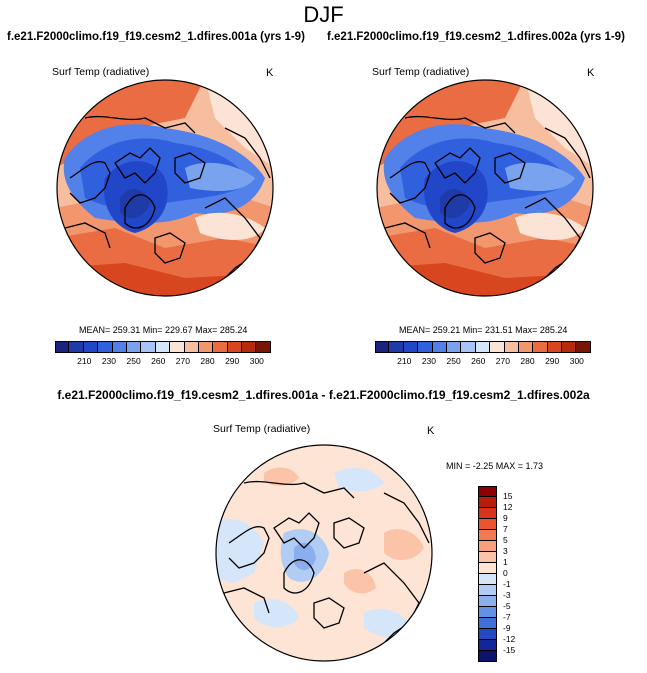  Describe the element at coordinates (431, 431) in the screenshot. I see `units-label-diff: K` at that location.